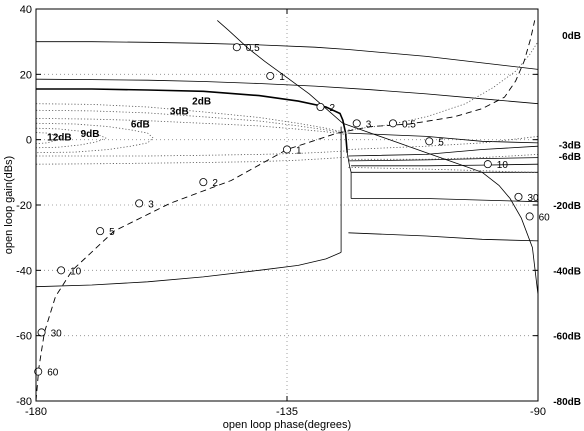  Describe the element at coordinates (24, 206) in the screenshot. I see `y-tick-label-3: -20` at that location.